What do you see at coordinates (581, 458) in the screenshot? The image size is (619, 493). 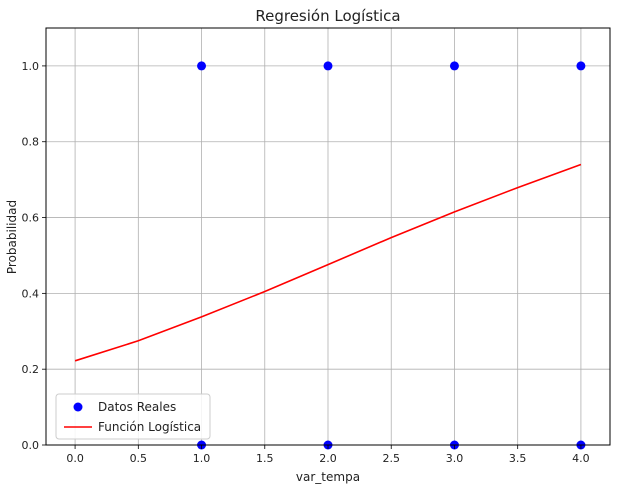 I see `x-tick-label: 4.0` at bounding box center [581, 458].